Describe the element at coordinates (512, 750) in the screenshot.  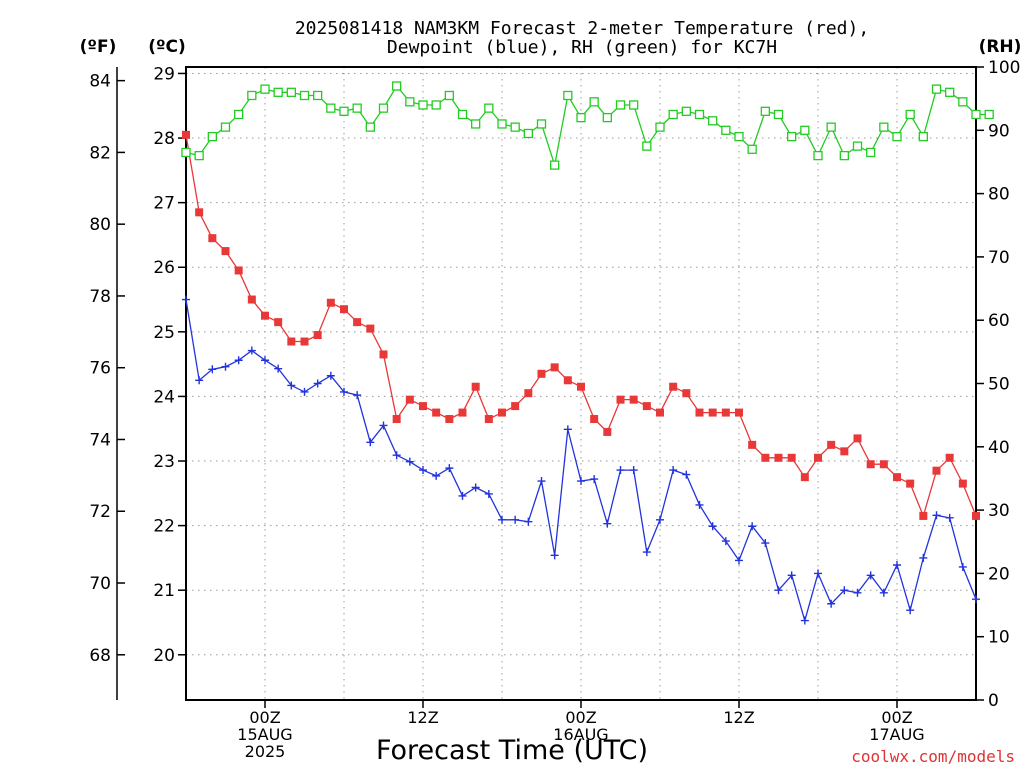
I see `x-axis-label: Forecast Time (UTC)` at that location.